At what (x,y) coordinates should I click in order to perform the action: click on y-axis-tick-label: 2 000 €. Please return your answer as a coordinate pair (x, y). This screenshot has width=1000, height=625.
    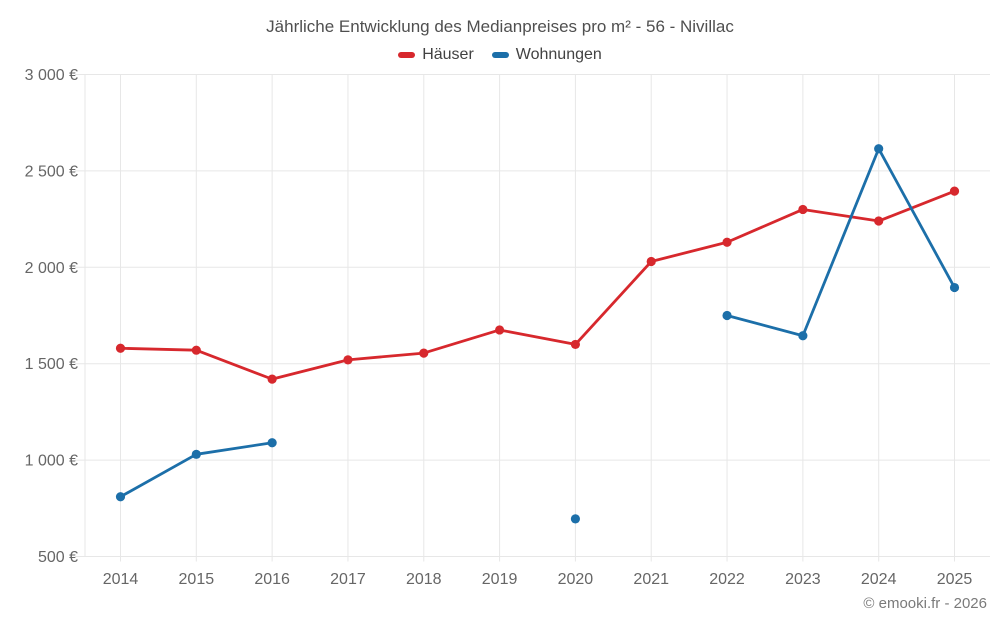
    Looking at the image, I should click on (51, 268).